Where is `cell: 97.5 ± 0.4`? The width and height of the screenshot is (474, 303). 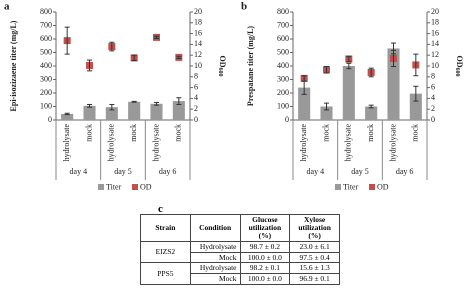 cell: 97.5 ± 0.4 is located at coordinates (314, 257).